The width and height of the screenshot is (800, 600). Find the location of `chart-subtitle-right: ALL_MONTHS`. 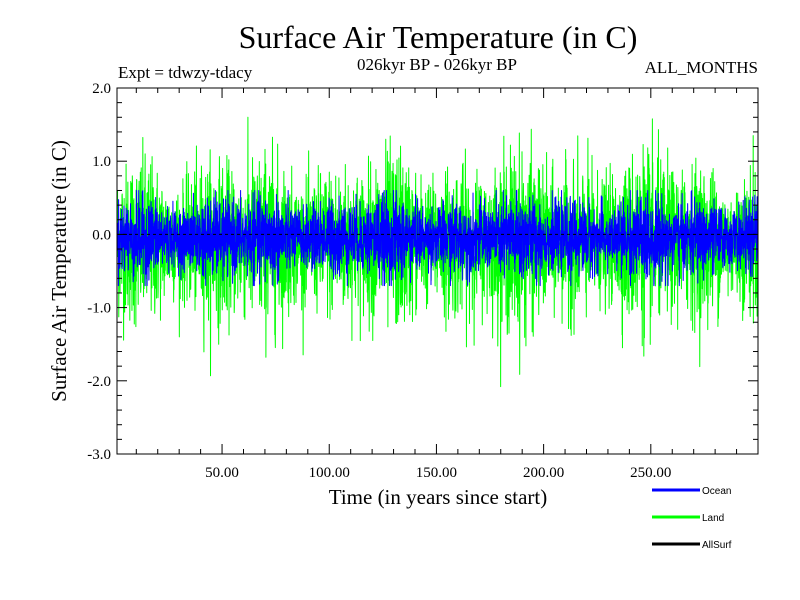

chart-subtitle-right: ALL_MONTHS is located at coordinates (701, 67).